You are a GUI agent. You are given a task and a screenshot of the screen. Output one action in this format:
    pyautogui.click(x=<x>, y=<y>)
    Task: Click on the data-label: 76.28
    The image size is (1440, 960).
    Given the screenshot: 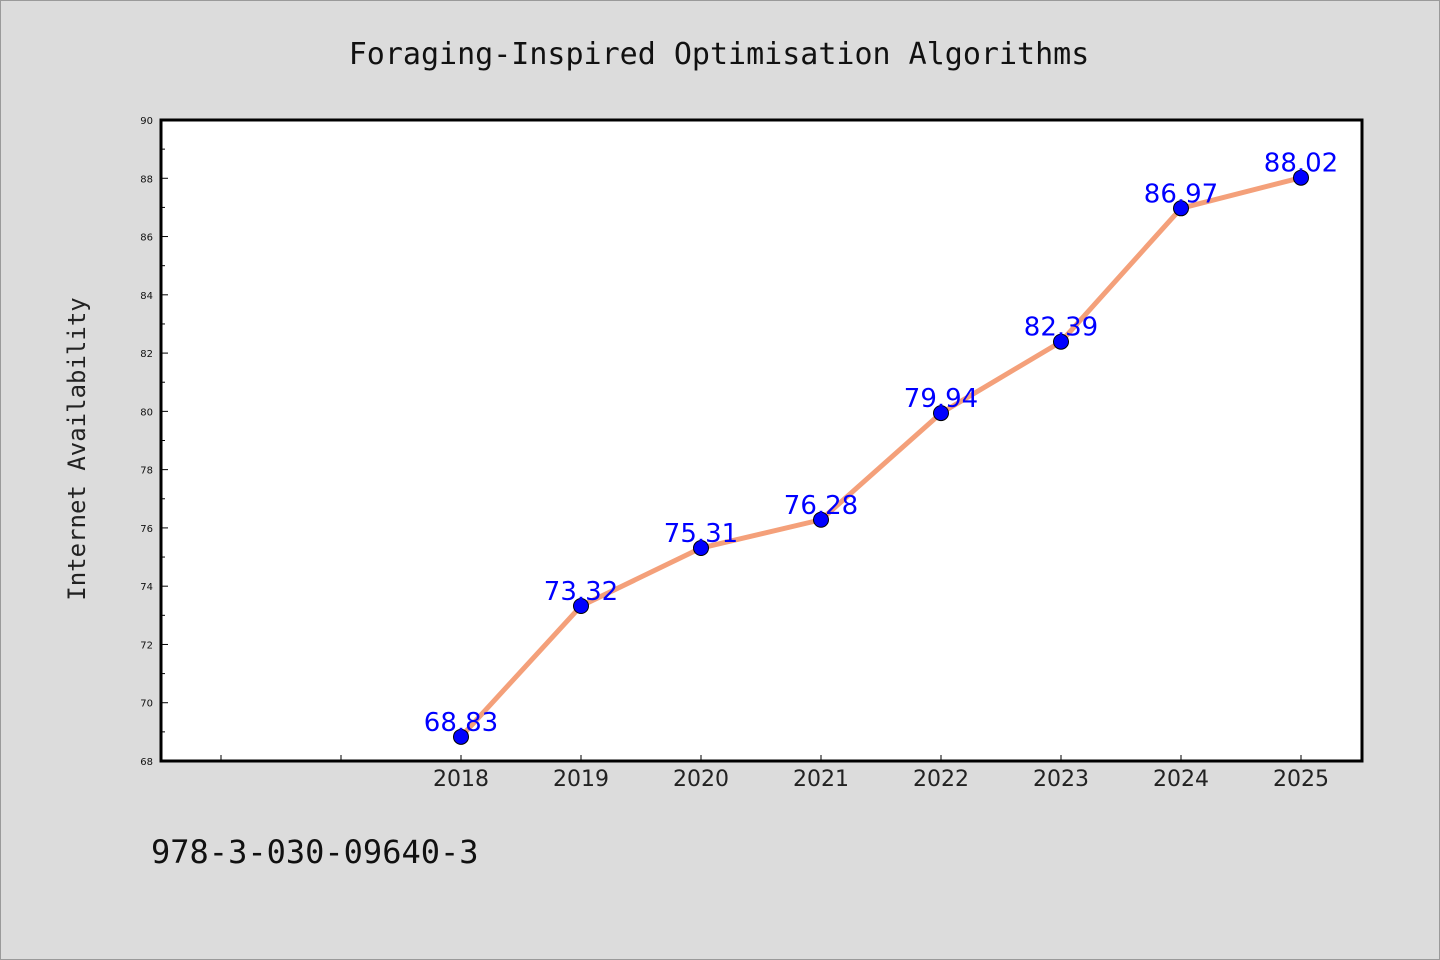 What is the action you would take?
    pyautogui.click(x=821, y=506)
    